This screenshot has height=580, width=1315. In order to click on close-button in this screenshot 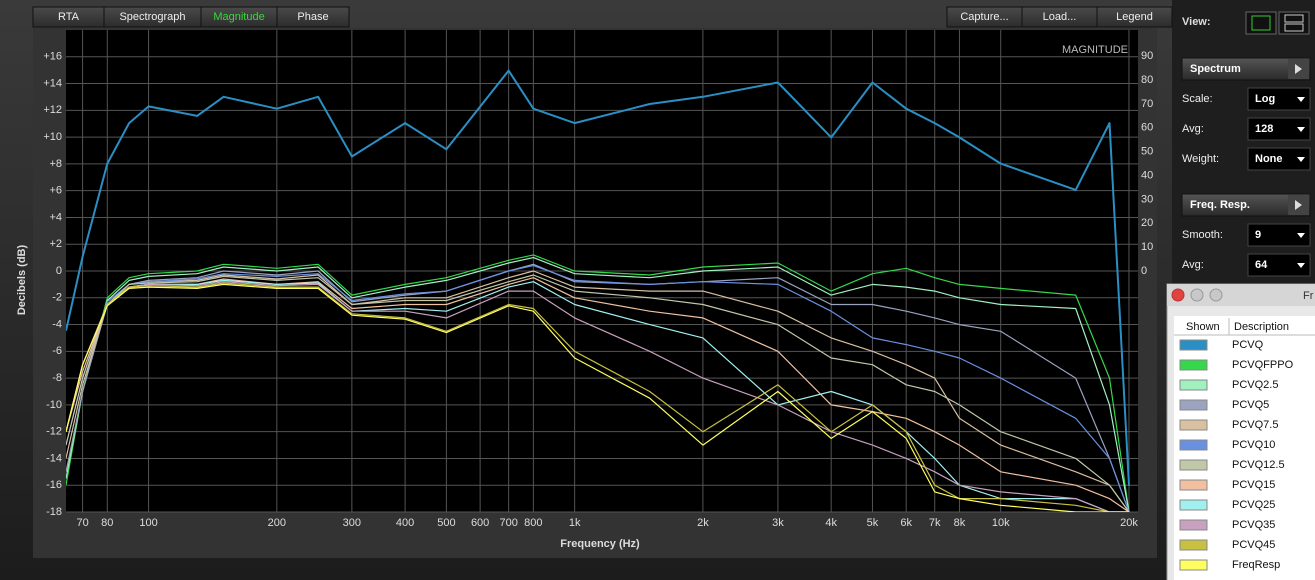, I will do `click(1178, 295)`.